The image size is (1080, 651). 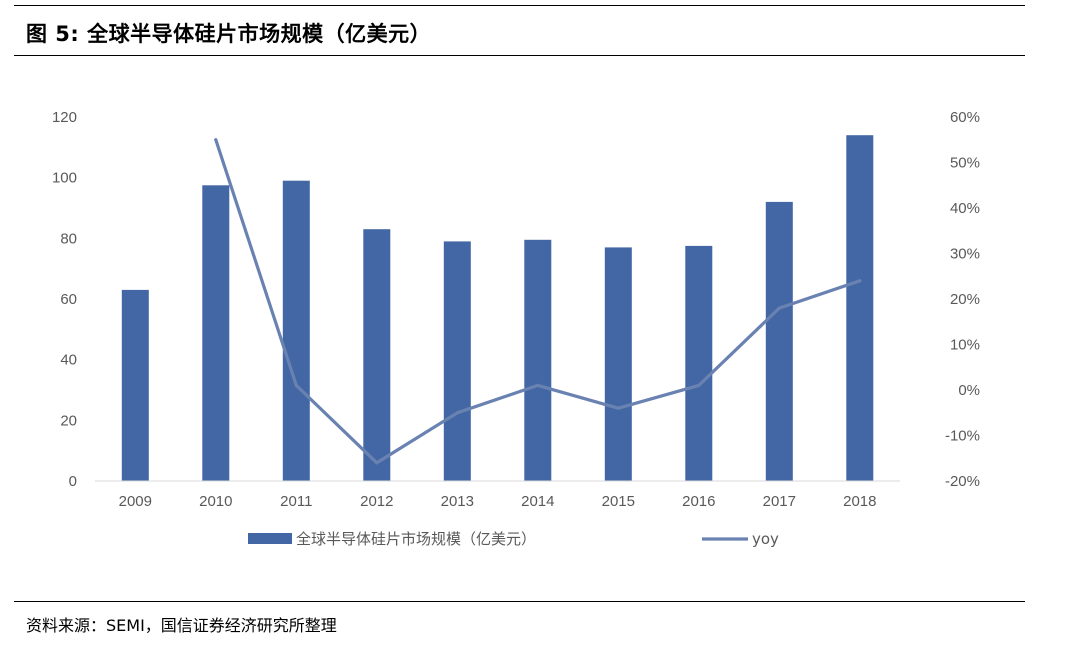 What do you see at coordinates (135, 501) in the screenshot?
I see `x-tick-label: 2009` at bounding box center [135, 501].